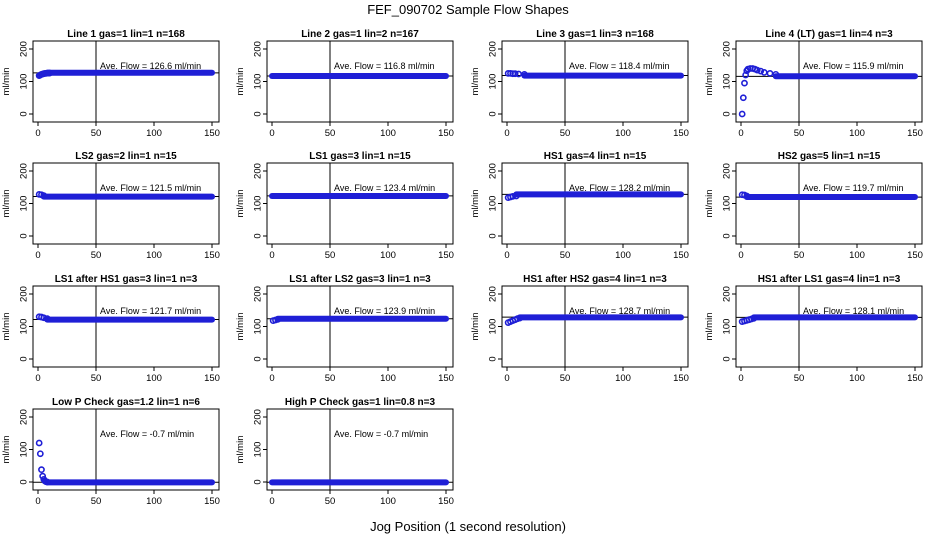 The image size is (936, 540). Describe the element at coordinates (384, 311) in the screenshot. I see `average-annotation: Ave. Flow = 123.9 ml/min` at that location.